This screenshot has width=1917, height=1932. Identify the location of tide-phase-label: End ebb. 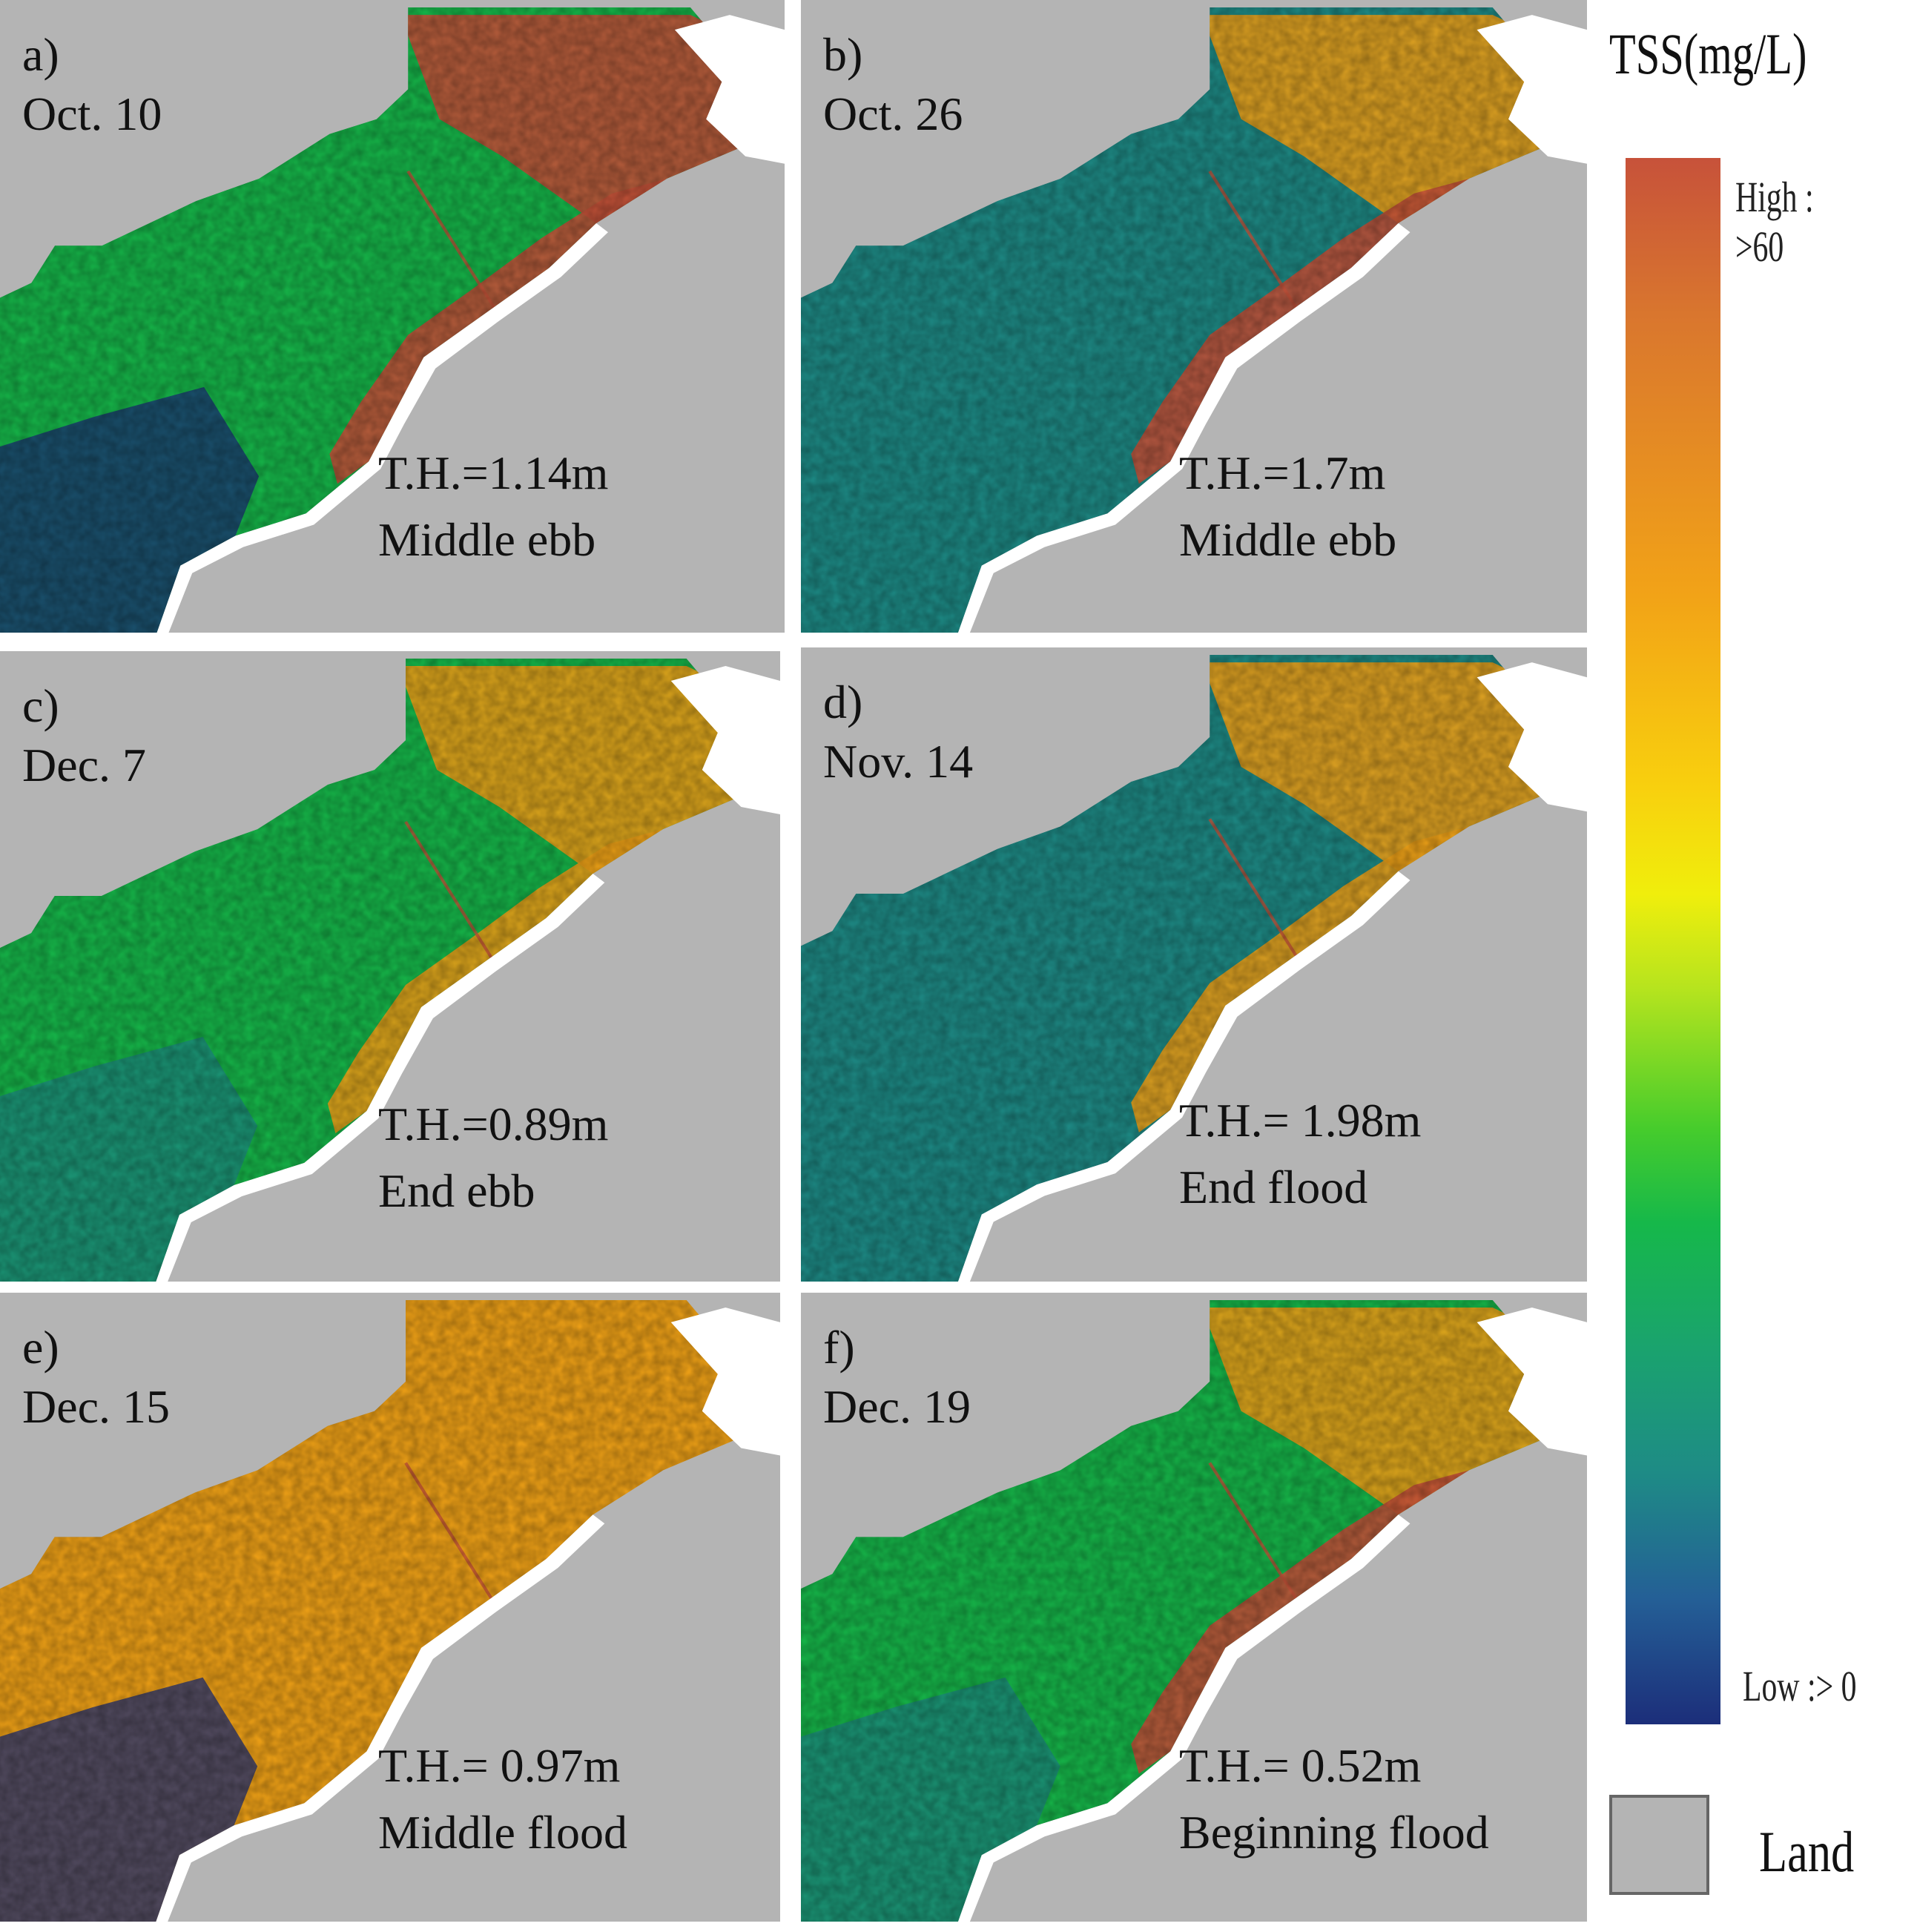
(457, 1190).